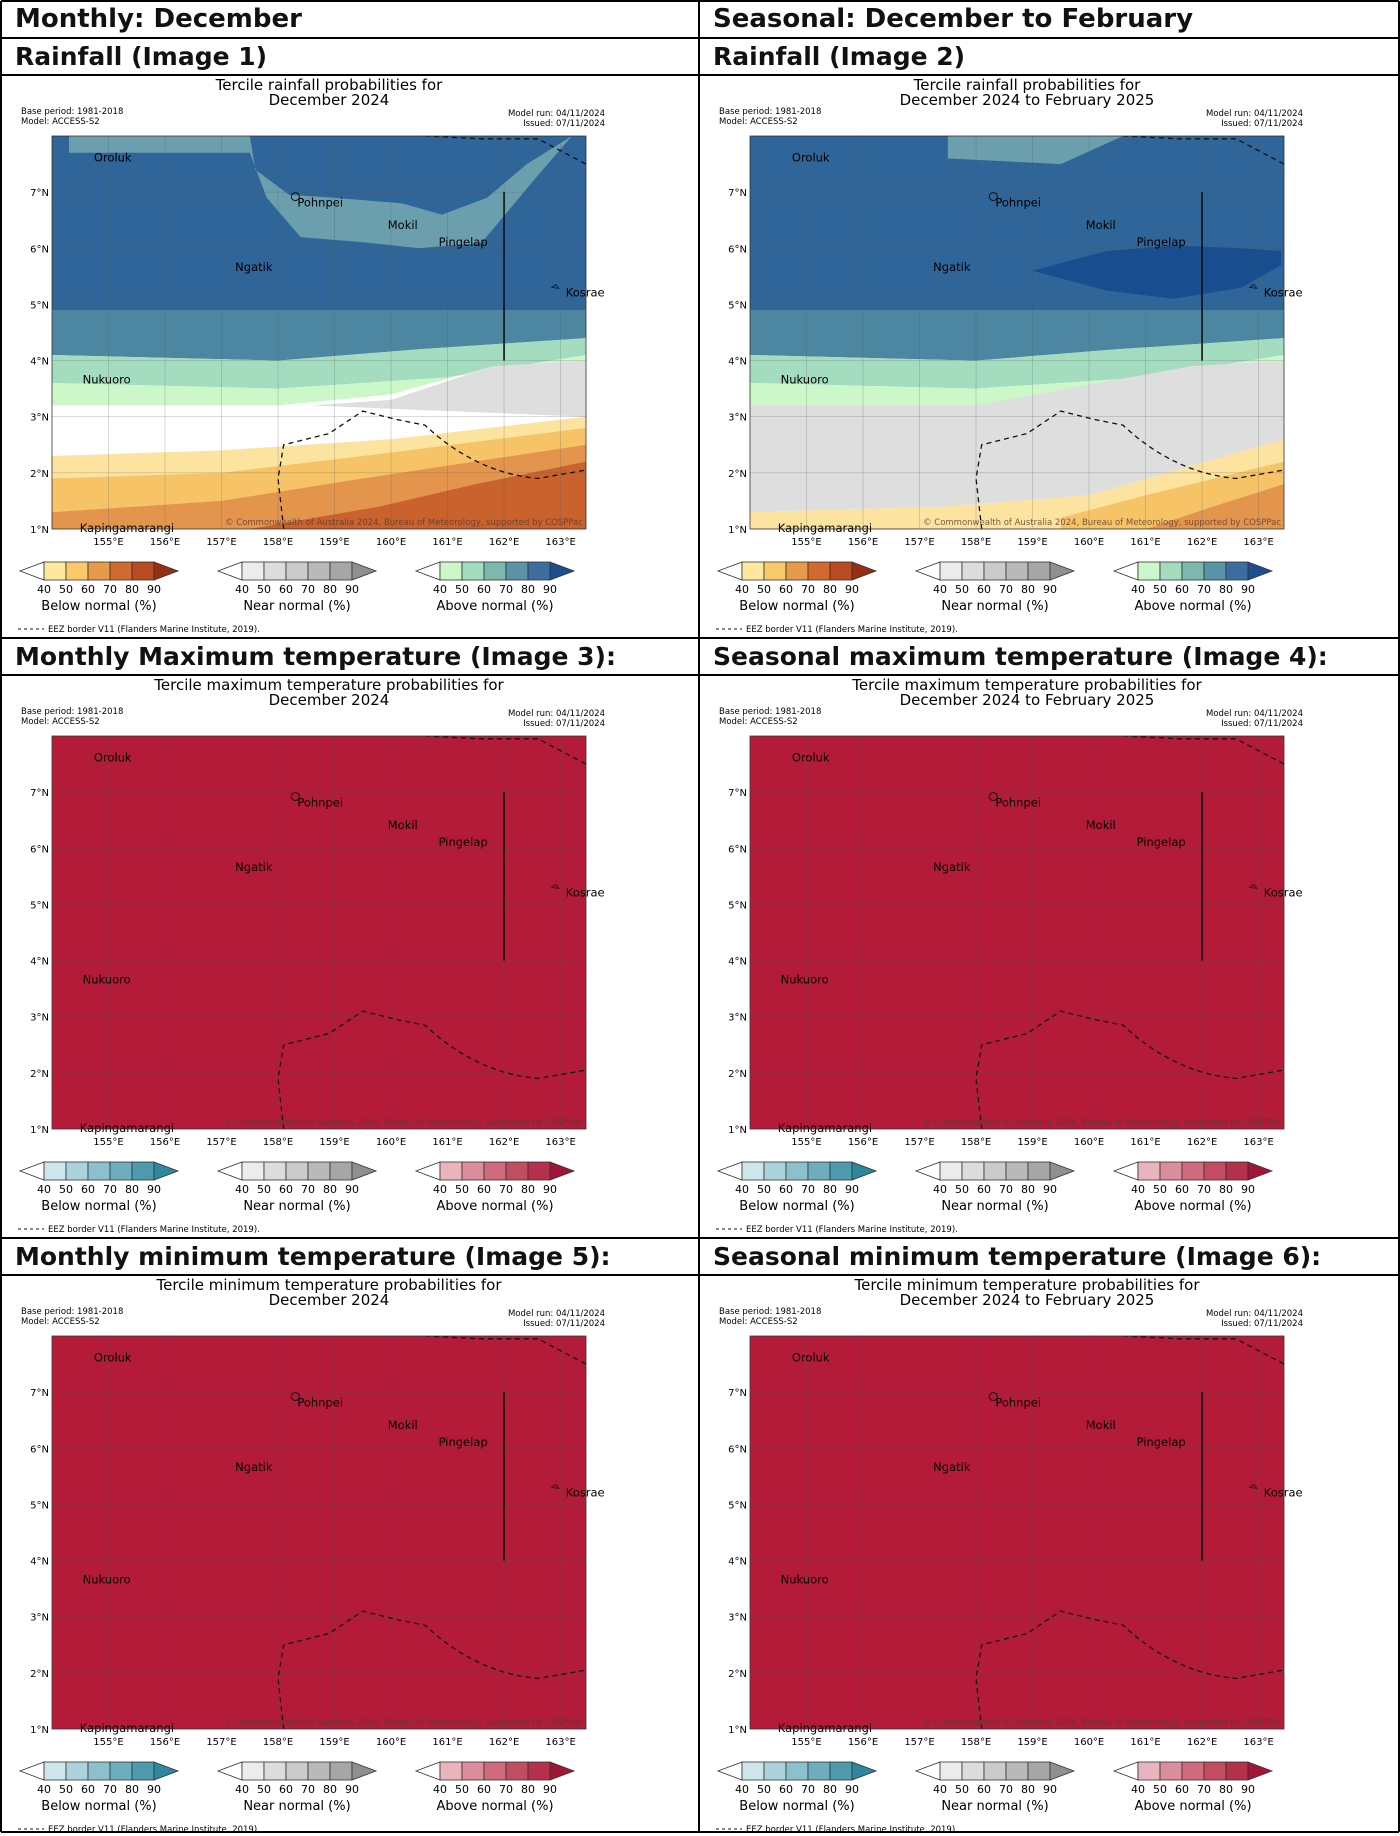  What do you see at coordinates (254, 267) in the screenshot?
I see `place-label-ngatik: Ngatik` at bounding box center [254, 267].